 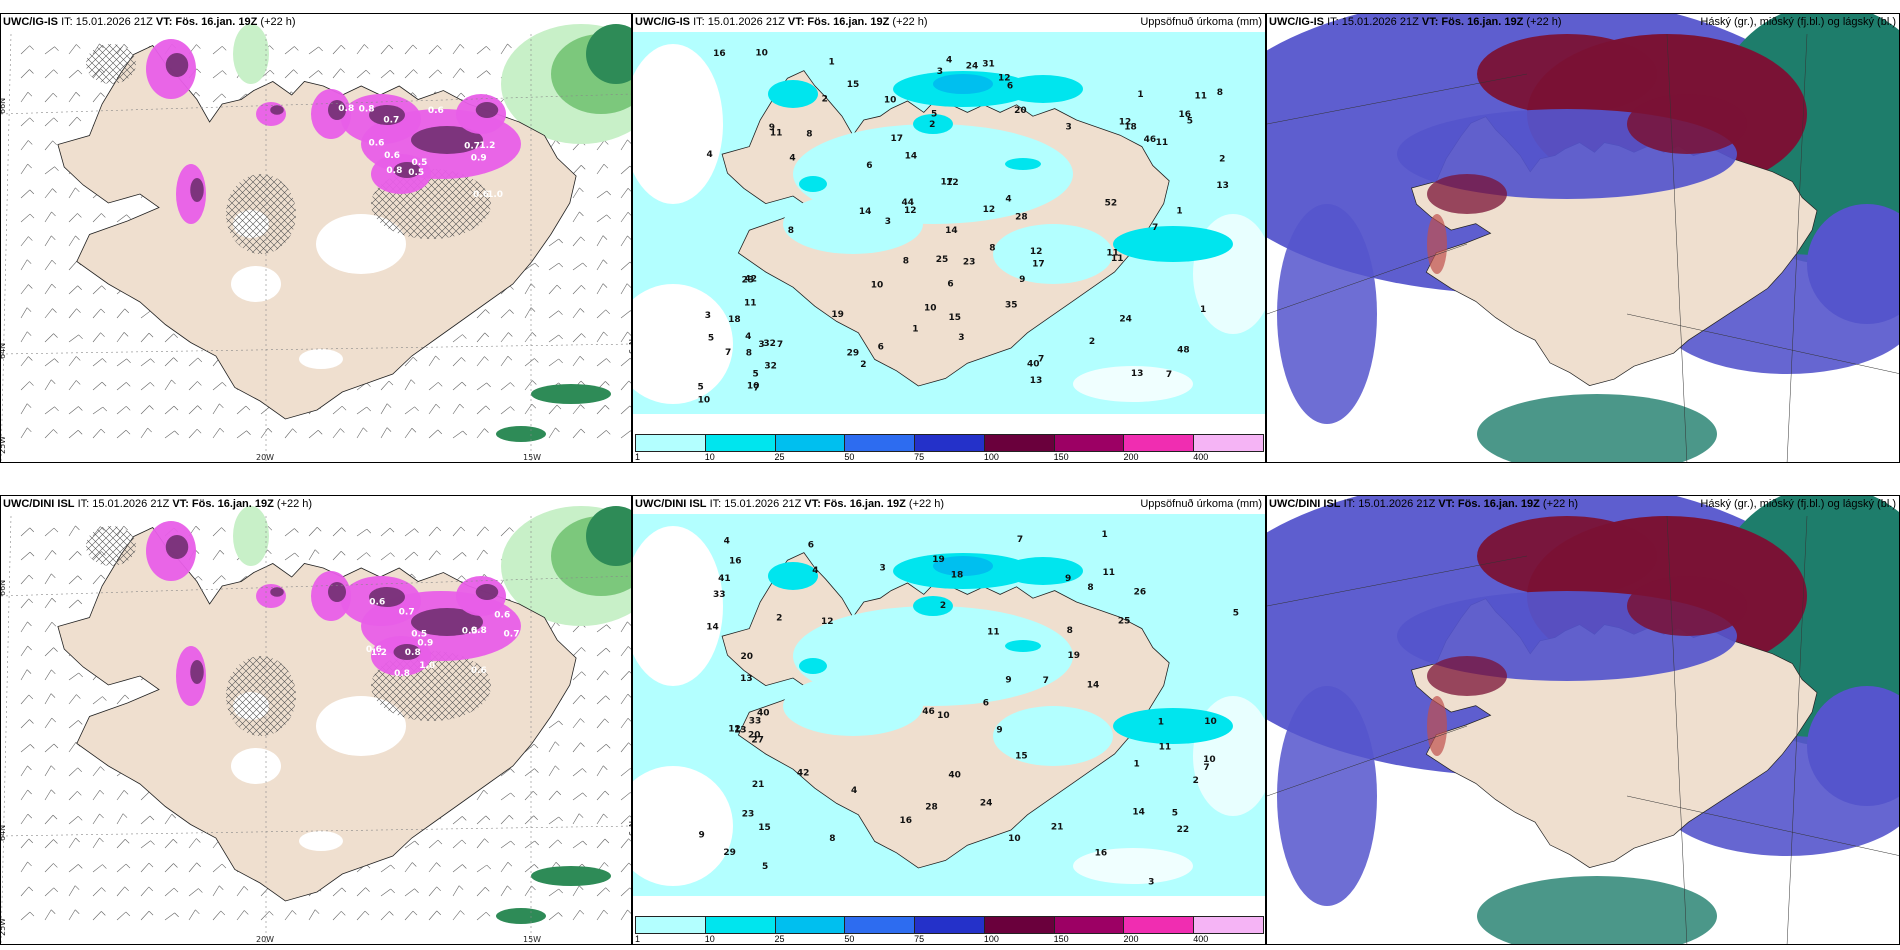 What do you see at coordinates (532, 457) in the screenshot?
I see `axis-label: 15W` at bounding box center [532, 457].